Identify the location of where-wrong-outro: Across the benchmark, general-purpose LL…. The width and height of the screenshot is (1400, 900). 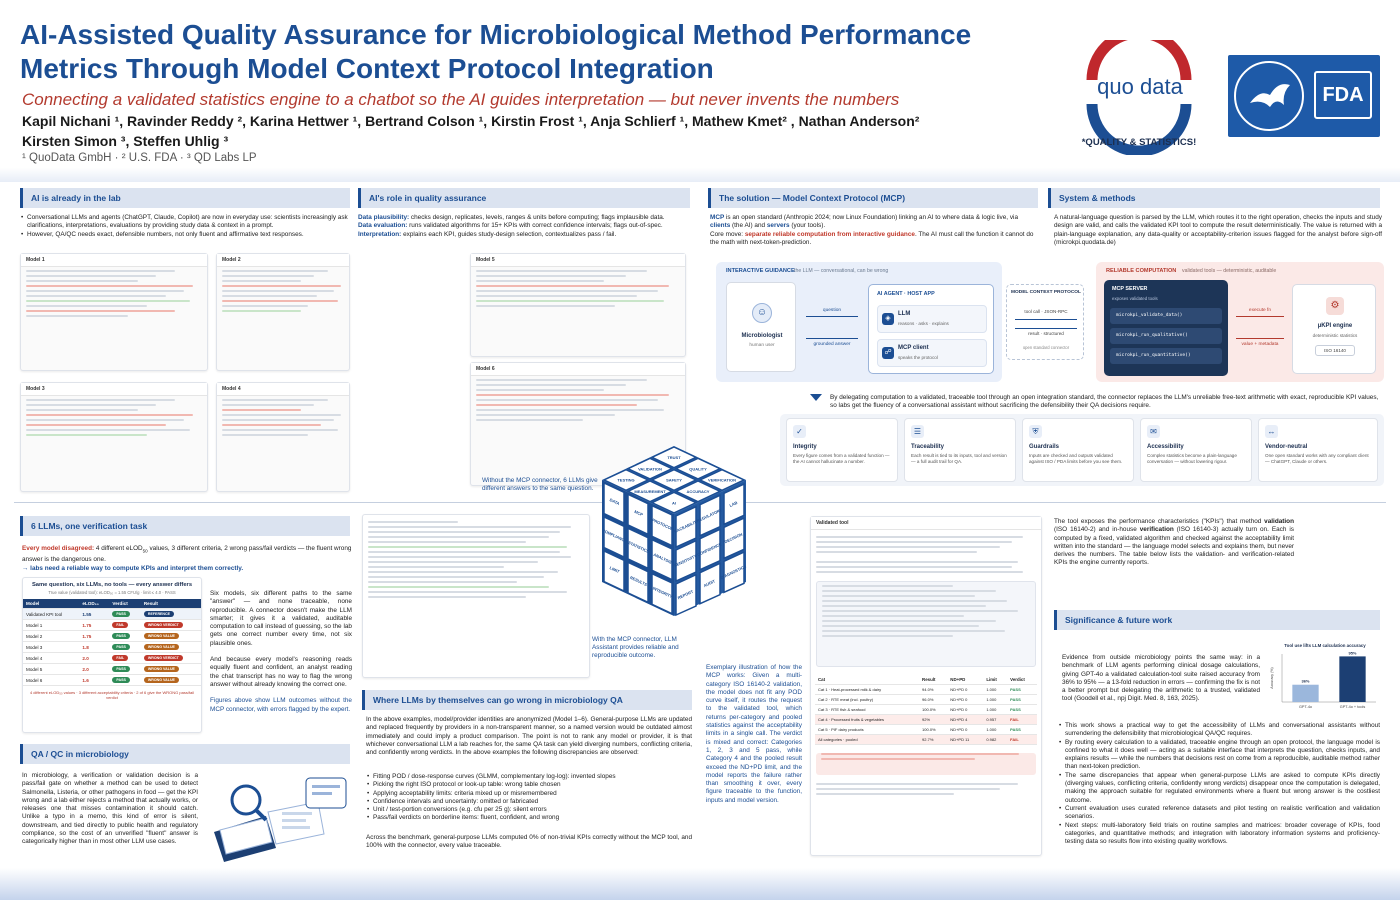
(529, 842).